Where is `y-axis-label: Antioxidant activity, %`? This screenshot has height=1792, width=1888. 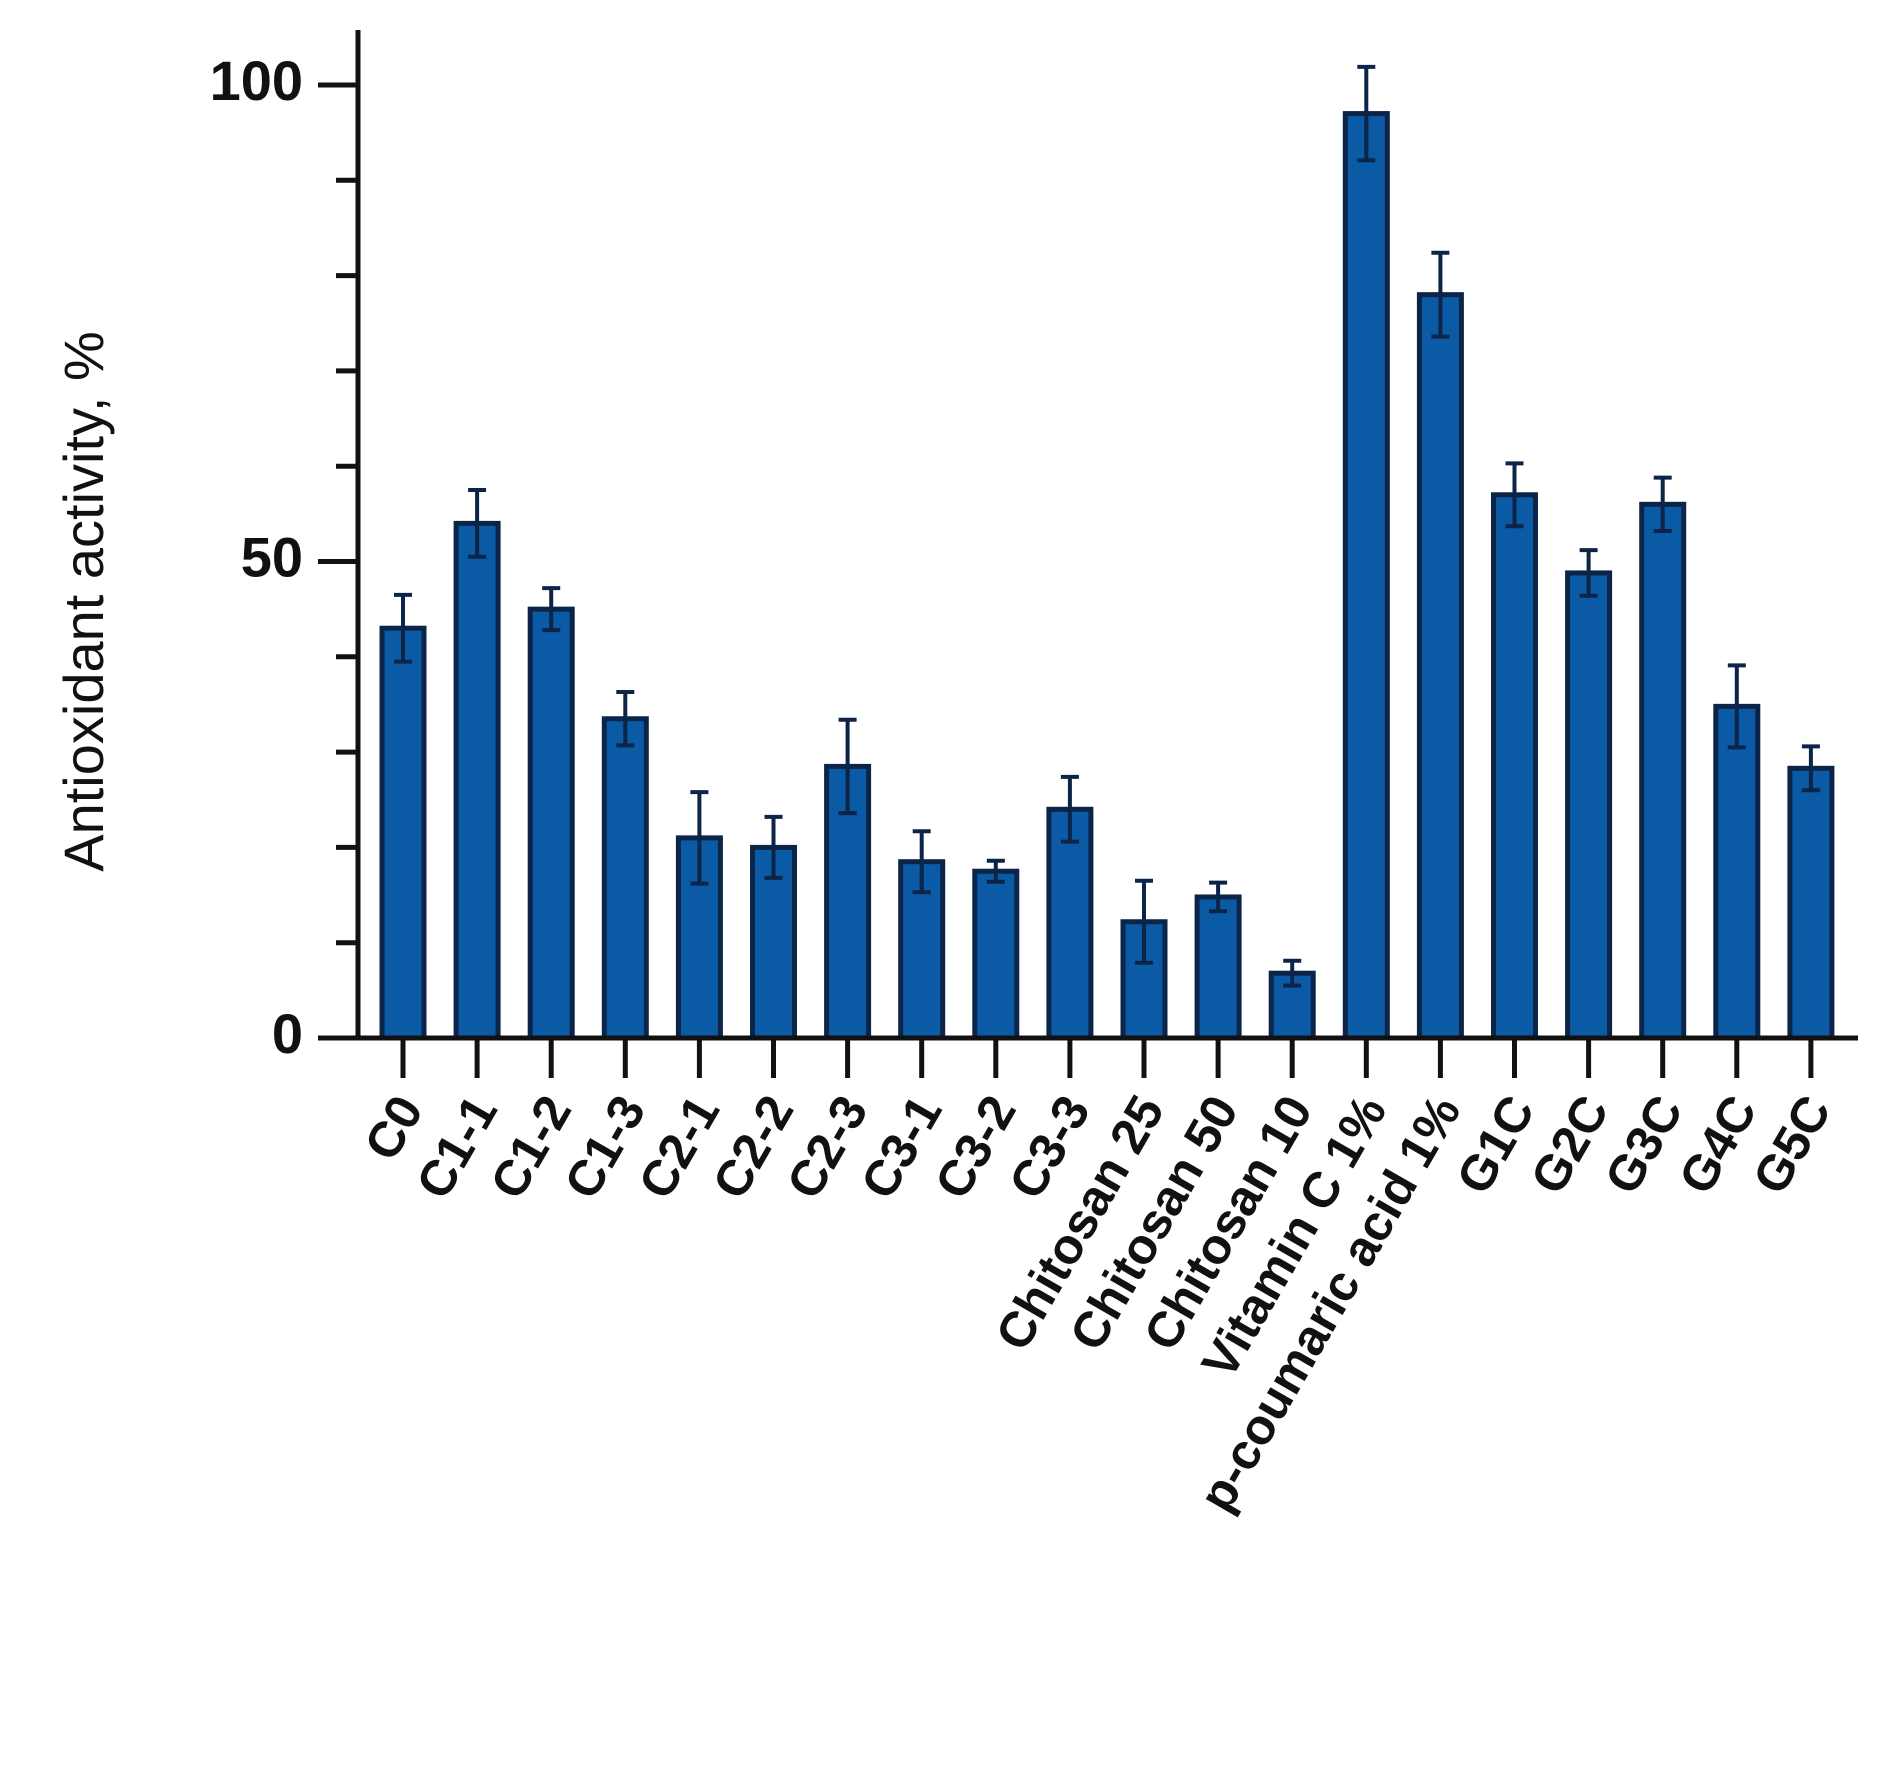 y-axis-label: Antioxidant activity, % is located at coordinates (83, 601).